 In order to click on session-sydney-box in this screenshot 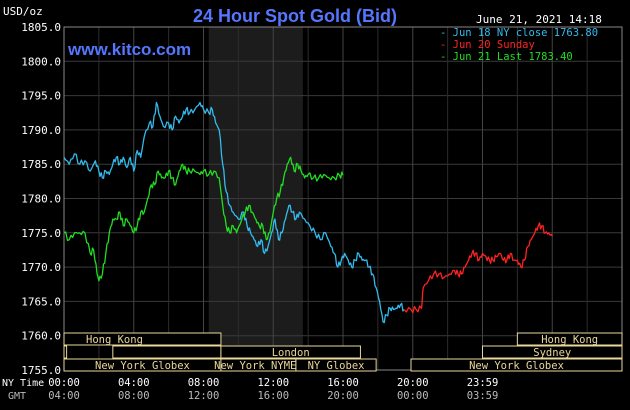, I will do `click(552, 352)`.